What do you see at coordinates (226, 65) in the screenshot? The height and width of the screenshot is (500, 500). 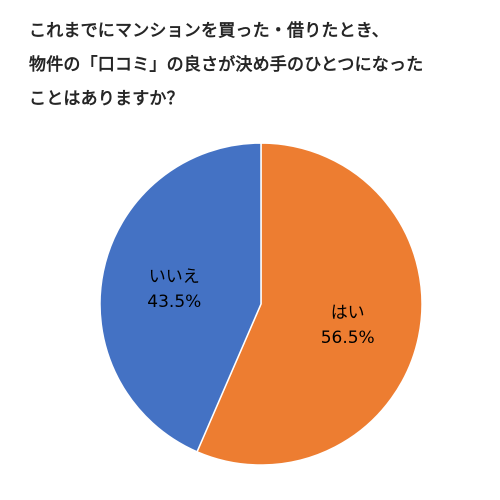 I see `chart-title-line-2: 物件の「口コミ」の良さが決め手のひとつになった` at bounding box center [226, 65].